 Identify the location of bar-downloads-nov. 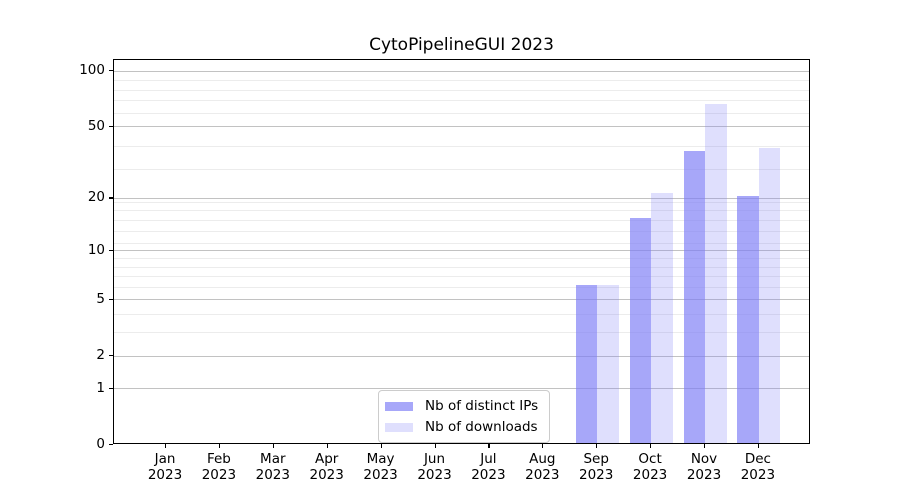
(716, 273).